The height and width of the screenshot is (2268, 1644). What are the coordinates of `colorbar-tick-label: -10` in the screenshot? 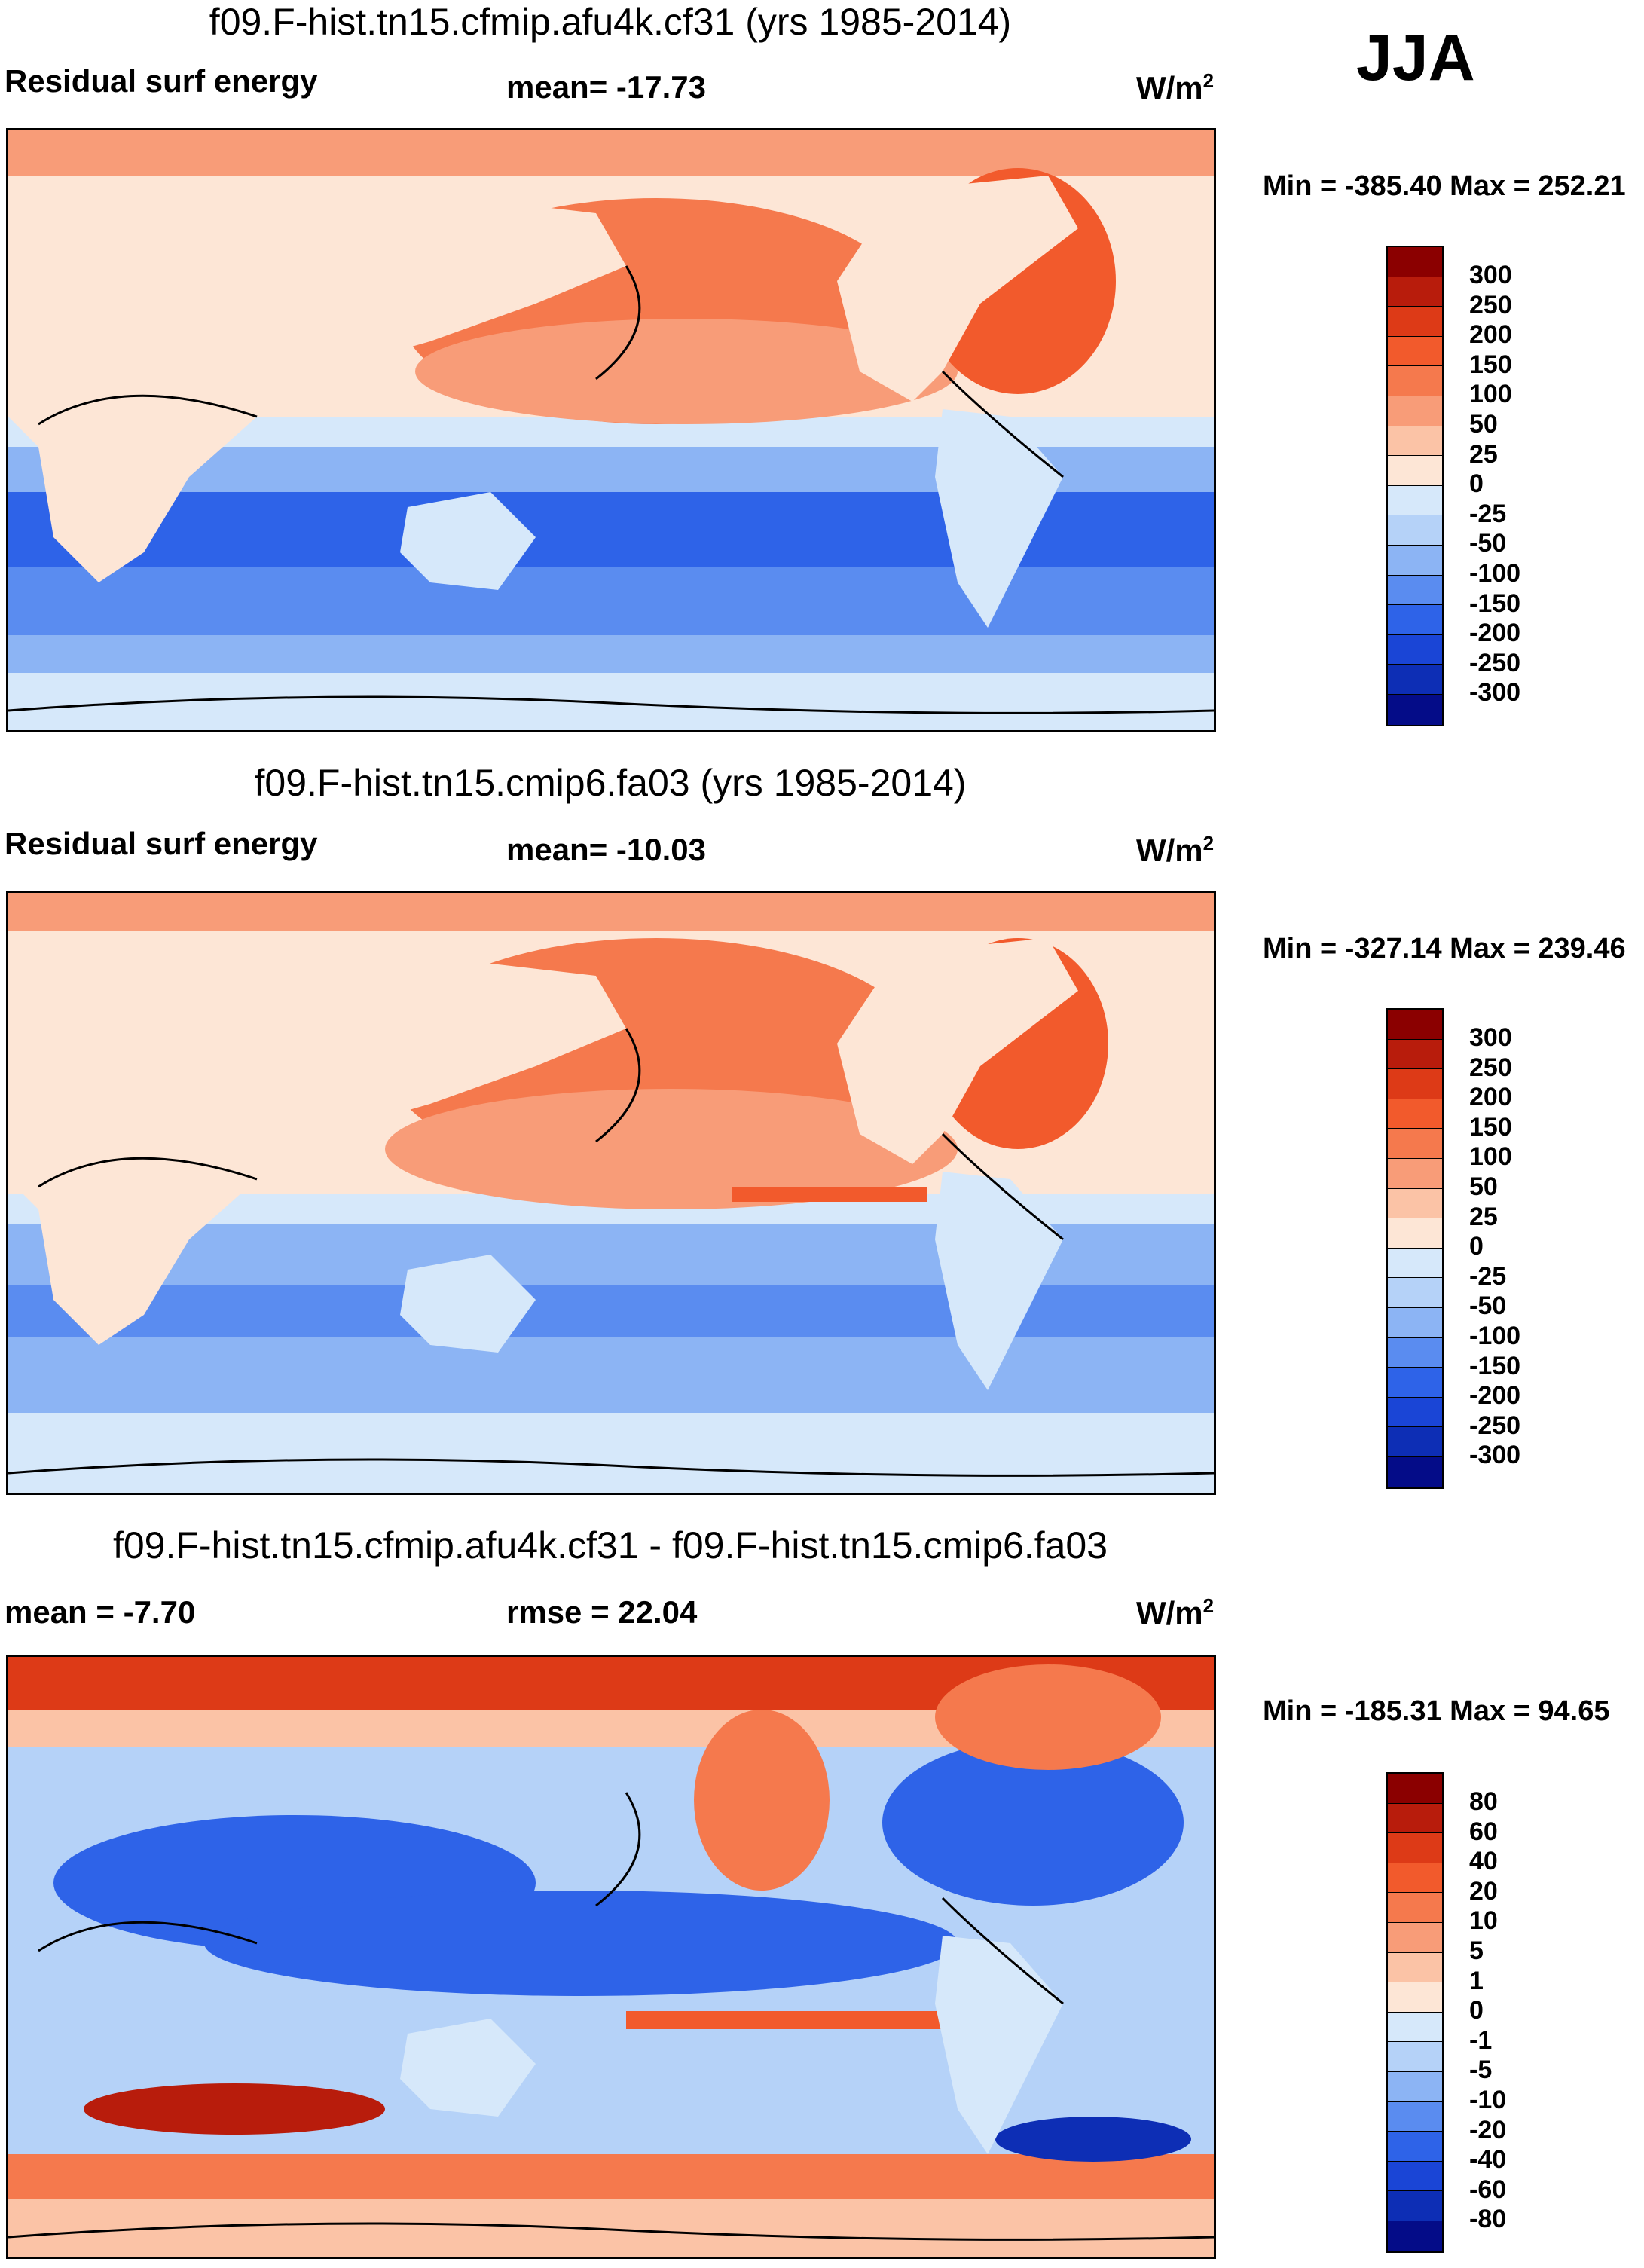 It's located at (1488, 2099).